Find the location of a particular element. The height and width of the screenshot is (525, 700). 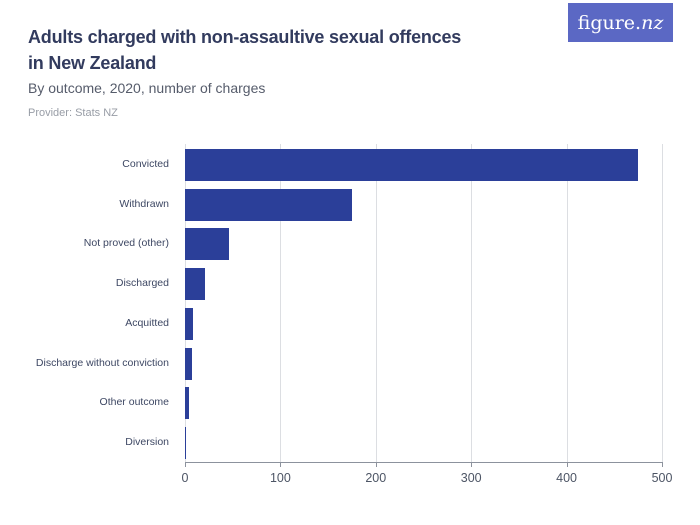

bar-acquitted is located at coordinates (189, 323).